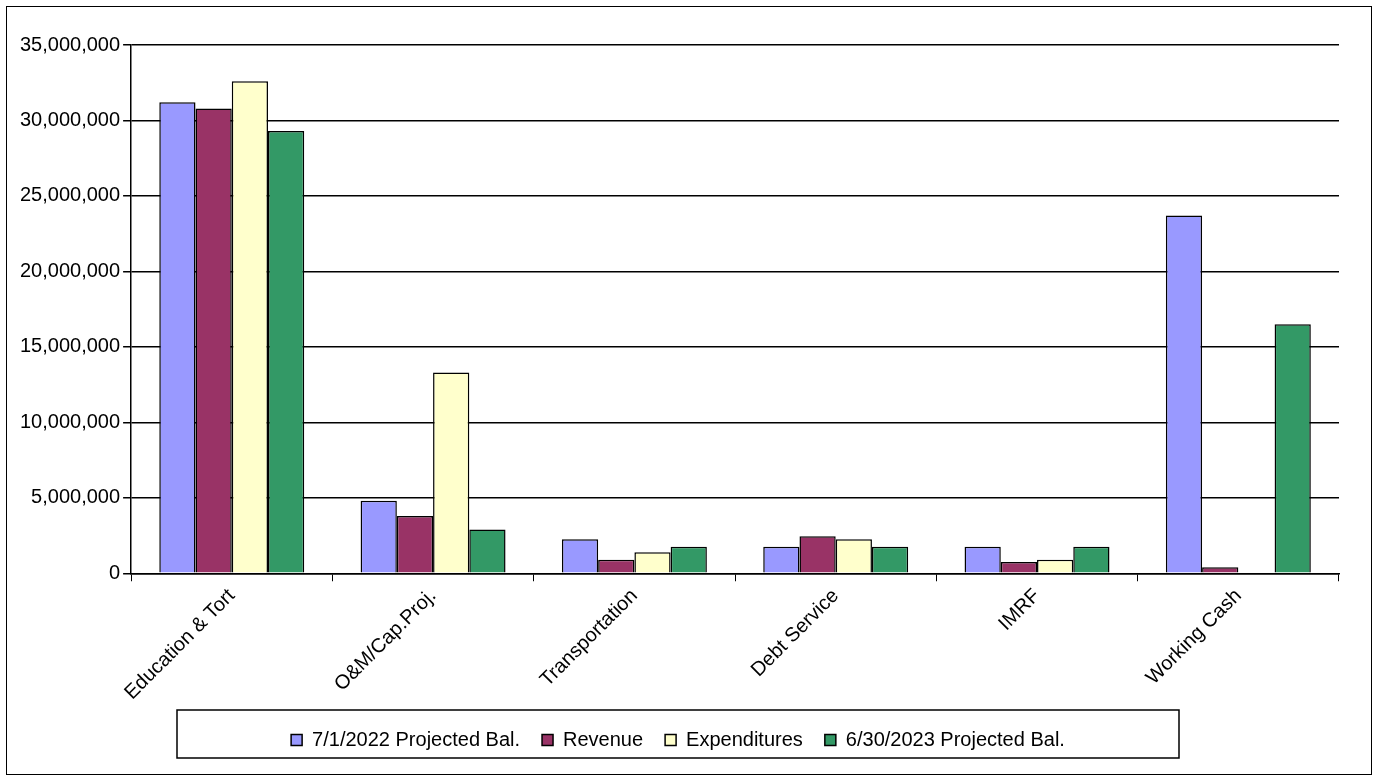  What do you see at coordinates (70, 269) in the screenshot?
I see `y-tick-label: 20,000,000` at bounding box center [70, 269].